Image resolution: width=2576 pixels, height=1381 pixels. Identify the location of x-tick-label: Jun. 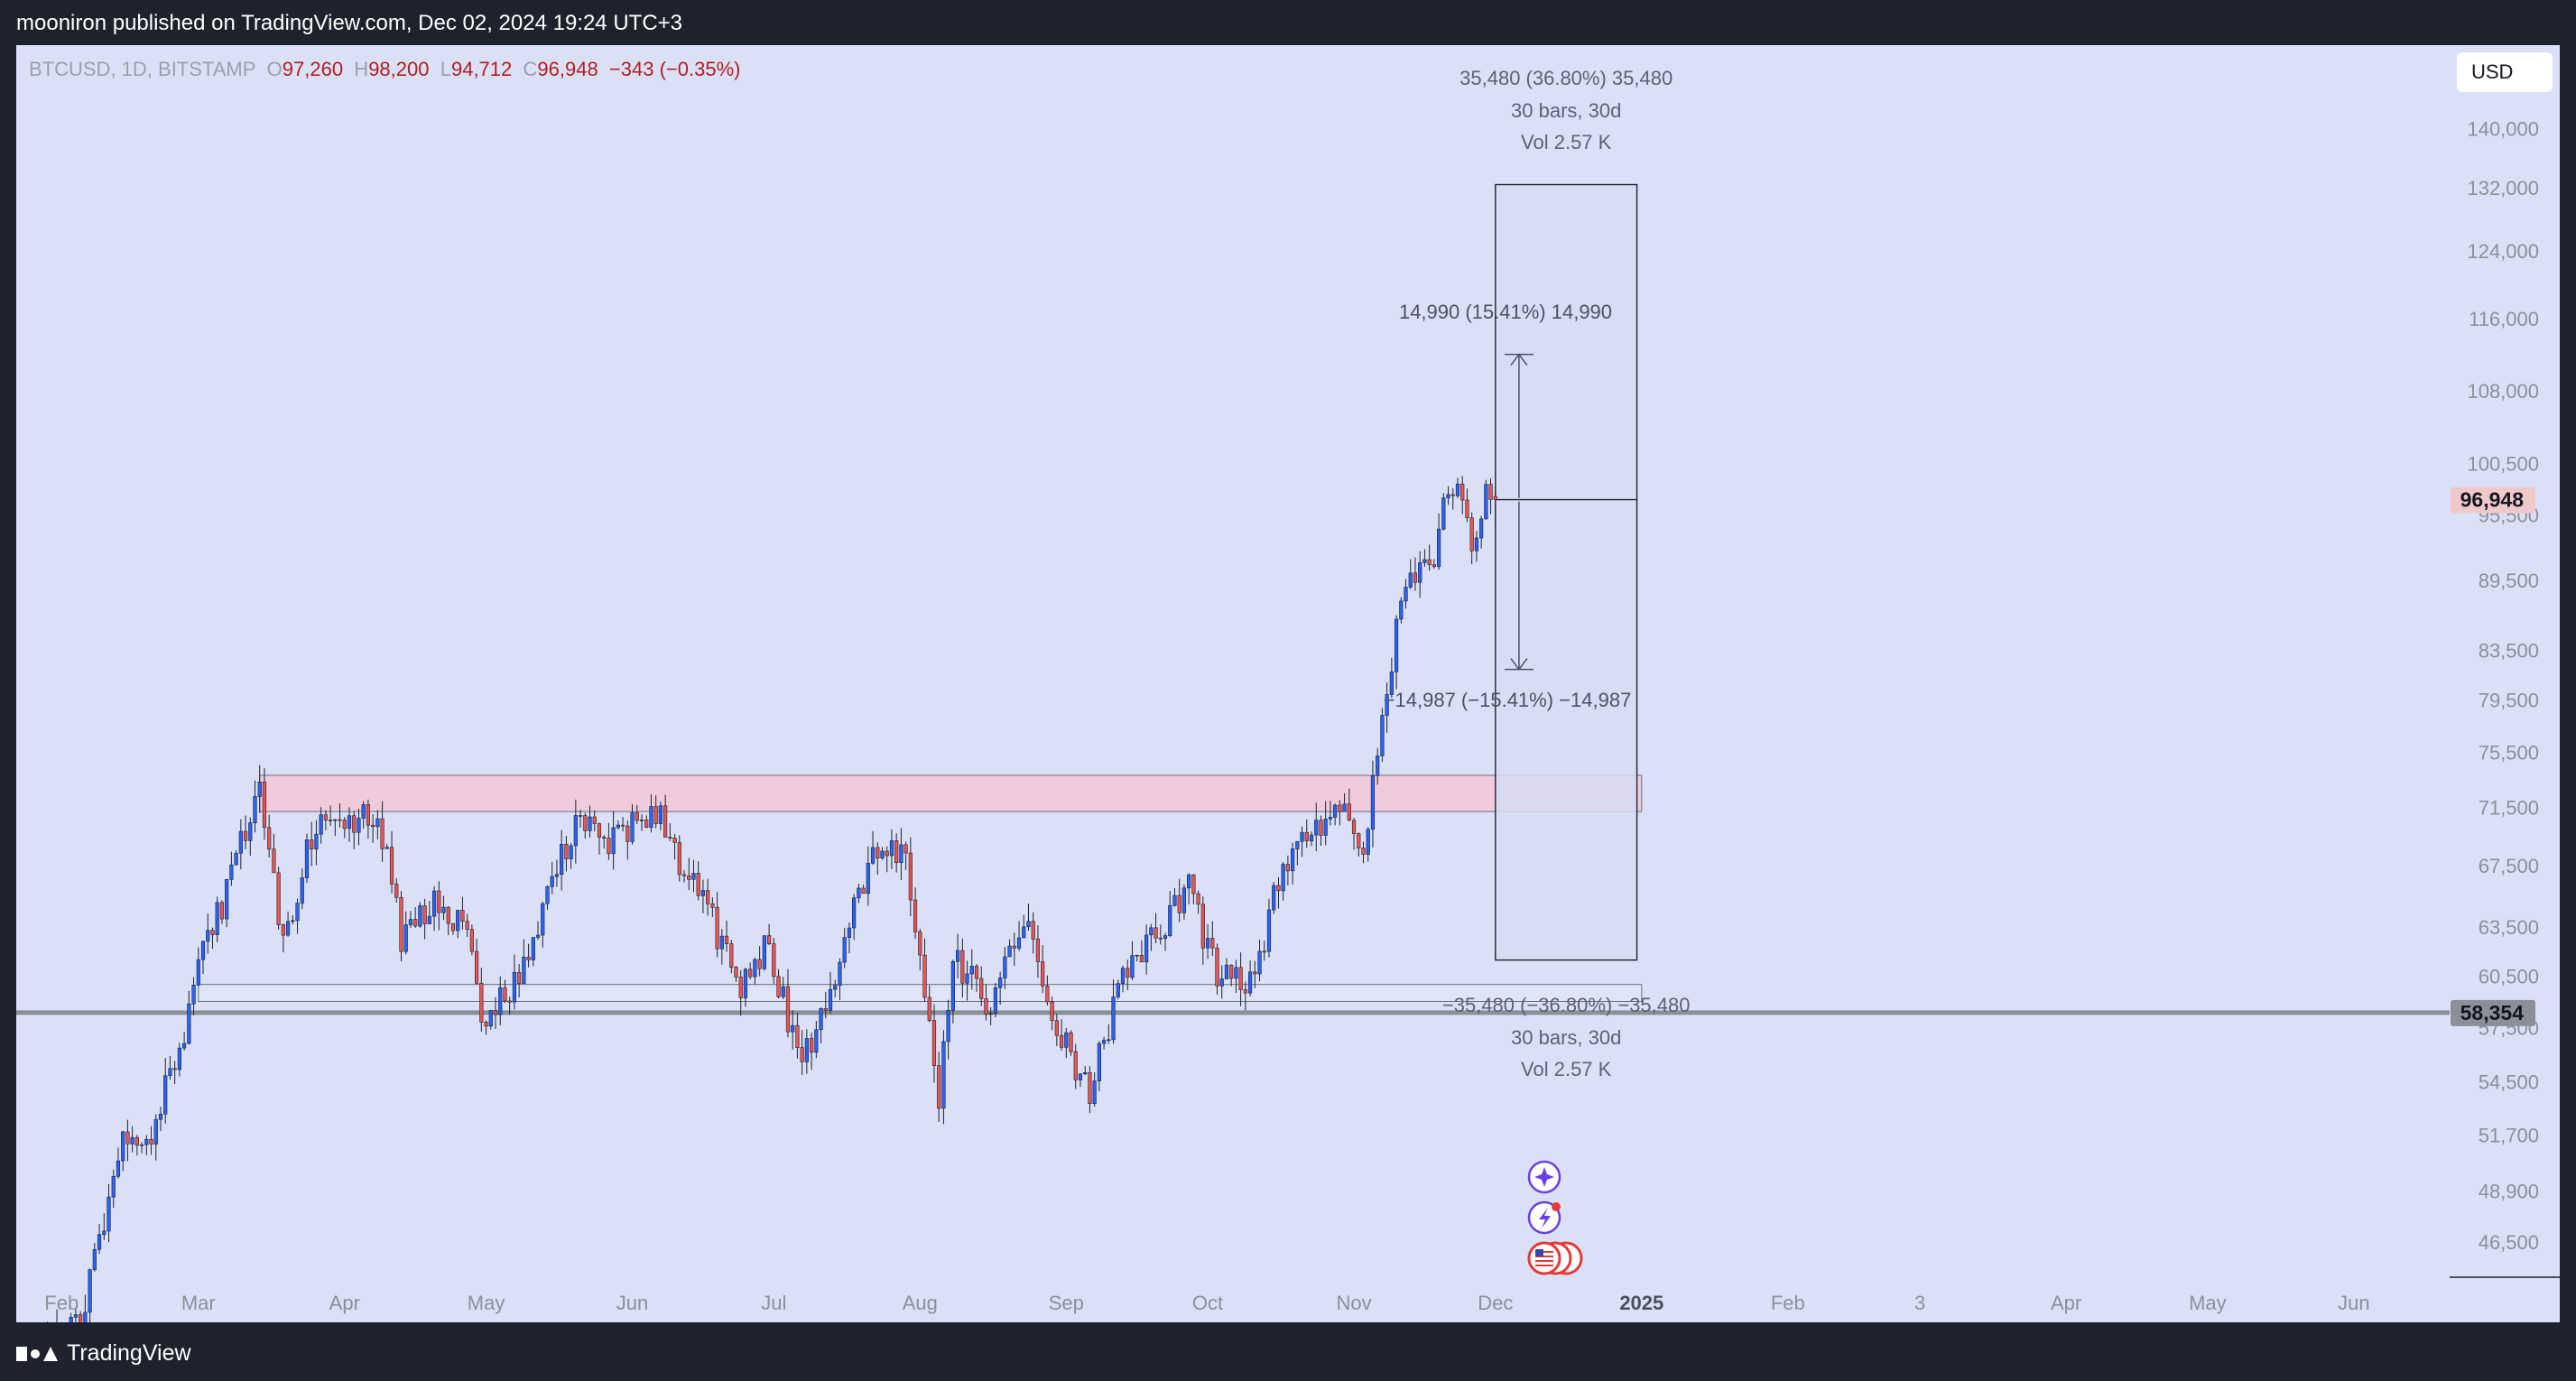
(632, 1303).